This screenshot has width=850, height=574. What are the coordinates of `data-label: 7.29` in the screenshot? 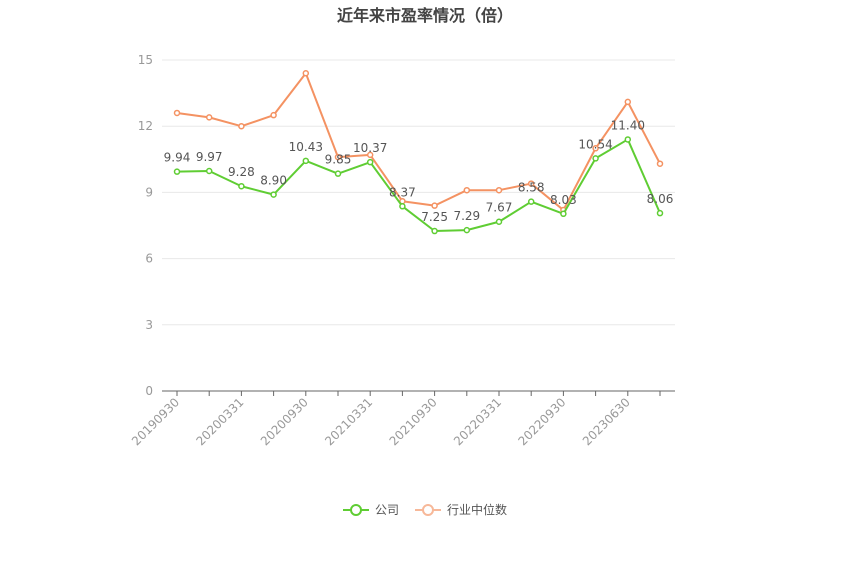 It's located at (466, 216).